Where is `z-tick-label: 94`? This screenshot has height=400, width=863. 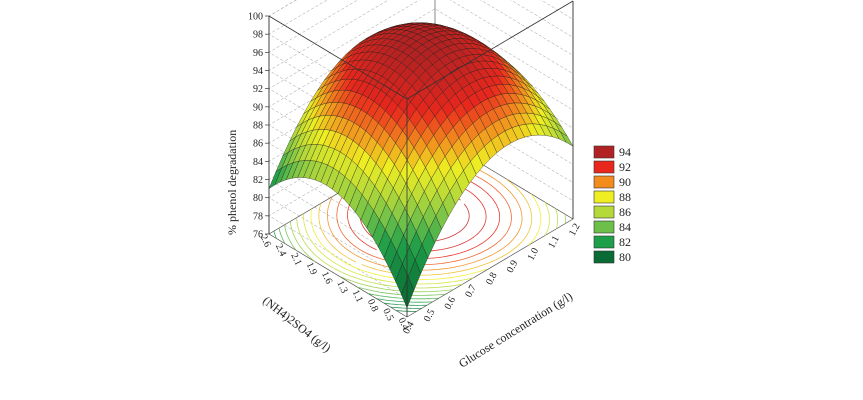 z-tick-label: 94 is located at coordinates (258, 71).